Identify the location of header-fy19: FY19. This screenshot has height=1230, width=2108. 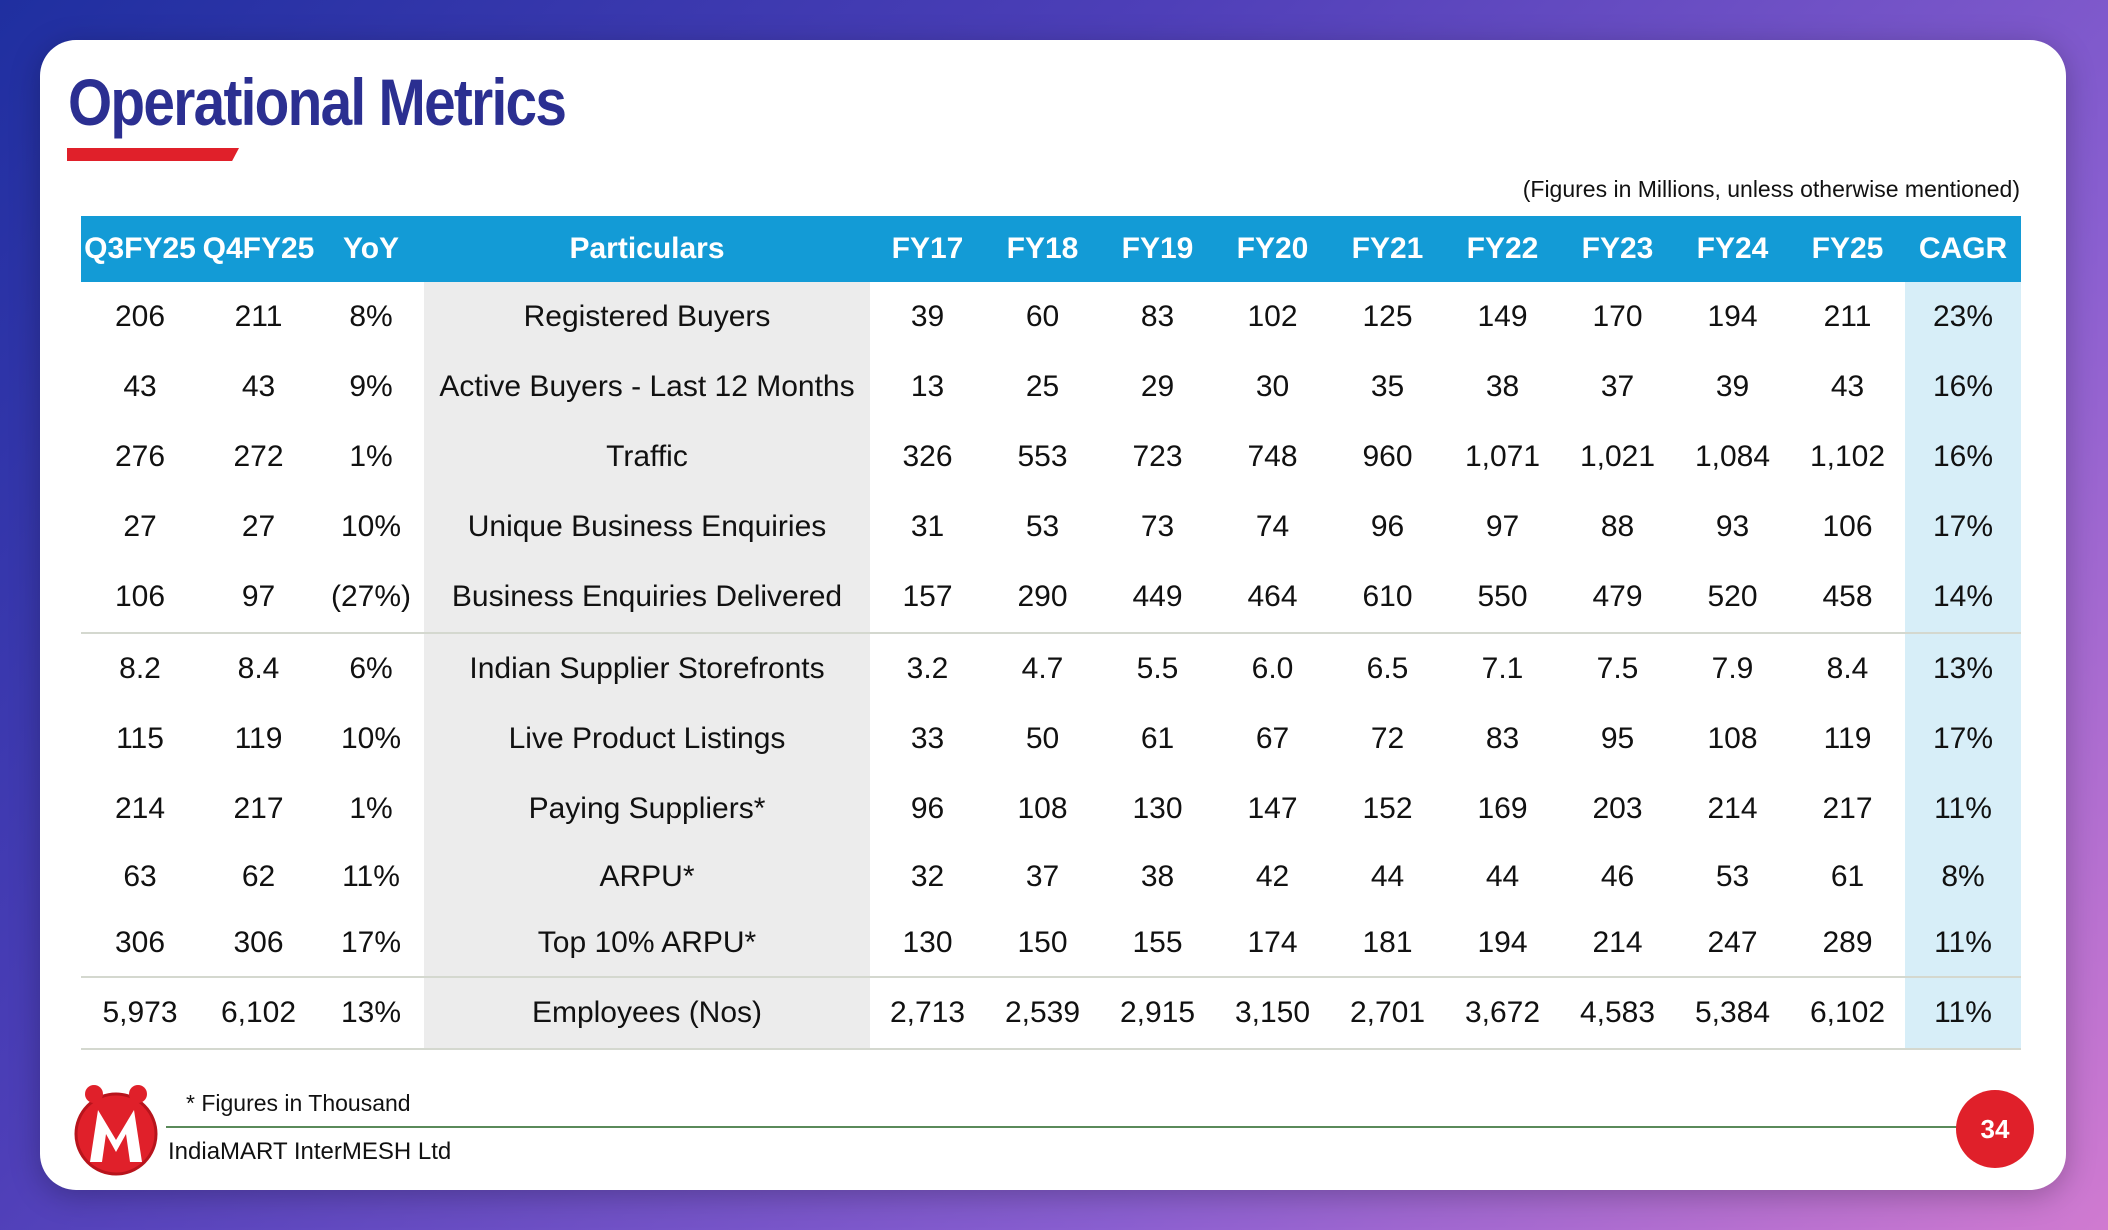
(1157, 249).